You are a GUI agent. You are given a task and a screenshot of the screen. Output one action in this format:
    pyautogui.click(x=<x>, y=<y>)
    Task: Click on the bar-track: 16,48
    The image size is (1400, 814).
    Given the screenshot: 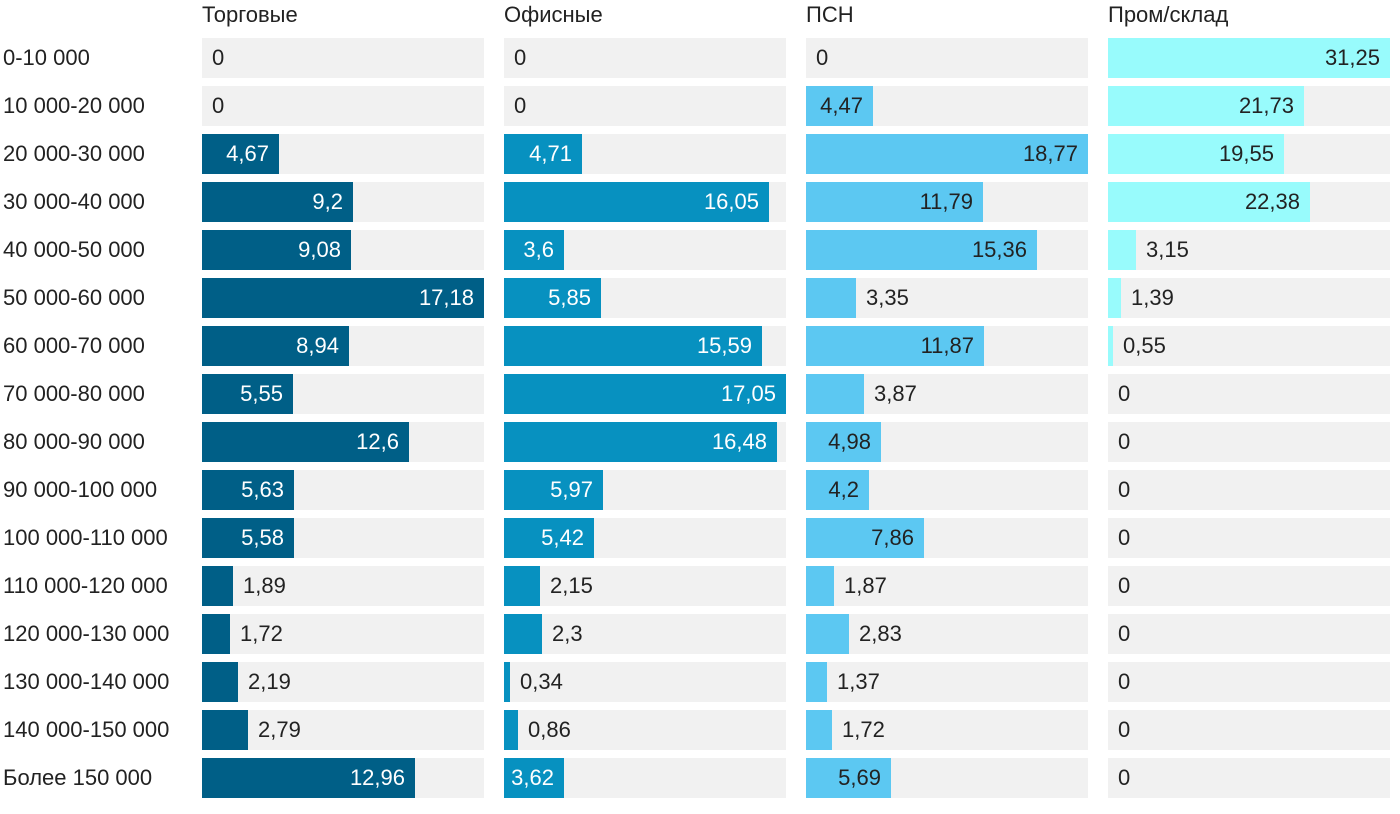 What is the action you would take?
    pyautogui.click(x=645, y=442)
    